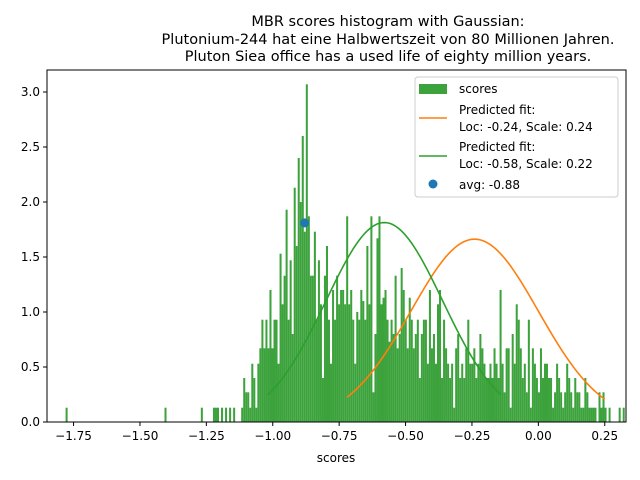  What do you see at coordinates (30, 92) in the screenshot?
I see `y-tick-label: 3.0` at bounding box center [30, 92].